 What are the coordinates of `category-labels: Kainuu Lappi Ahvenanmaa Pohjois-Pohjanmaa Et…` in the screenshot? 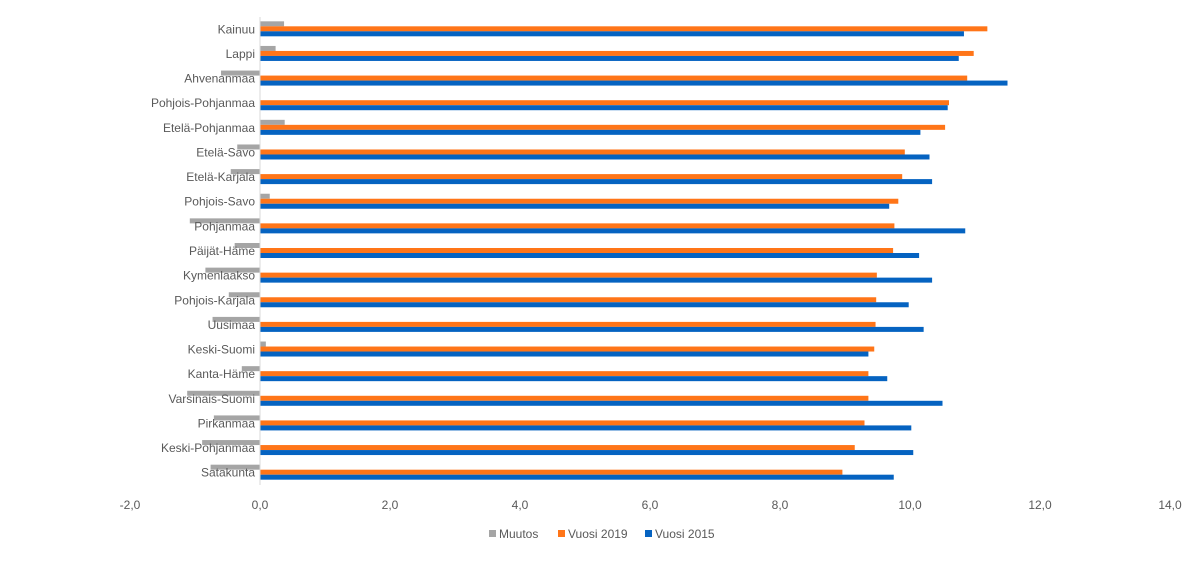 It's located at (203, 250).